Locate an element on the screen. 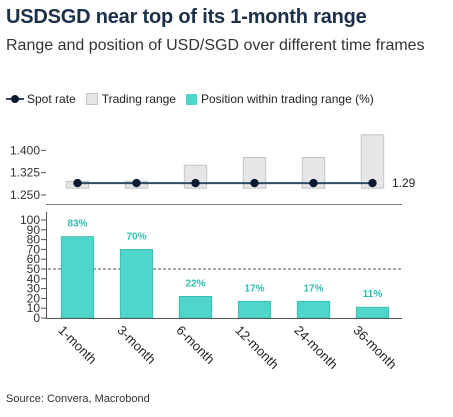 This screenshot has height=417, width=453. bottom-y-tick-label: 70 is located at coordinates (34, 249).